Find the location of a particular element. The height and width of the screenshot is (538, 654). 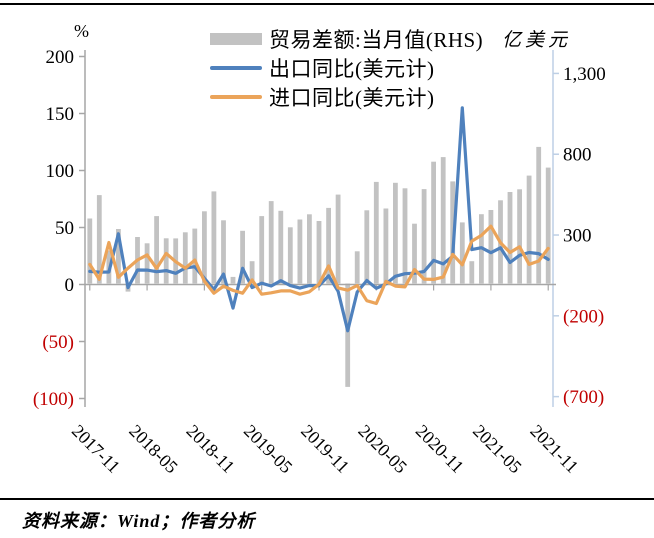

legend-item-import: 进口同比(美元计) is located at coordinates (346, 96).